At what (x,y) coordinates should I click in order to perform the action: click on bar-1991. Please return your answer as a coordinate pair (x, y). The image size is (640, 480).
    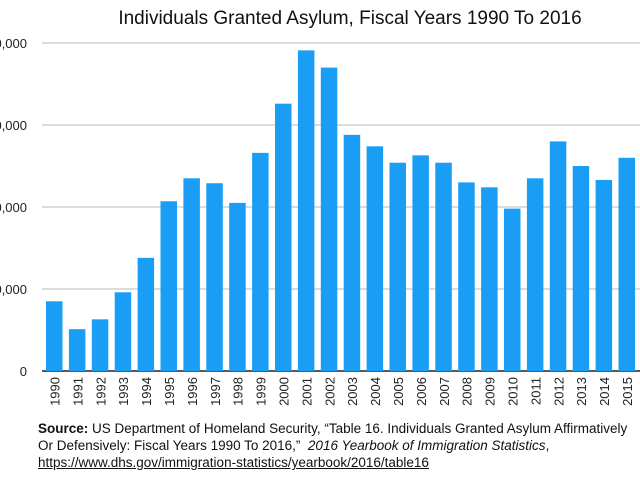
    Looking at the image, I should click on (77, 350).